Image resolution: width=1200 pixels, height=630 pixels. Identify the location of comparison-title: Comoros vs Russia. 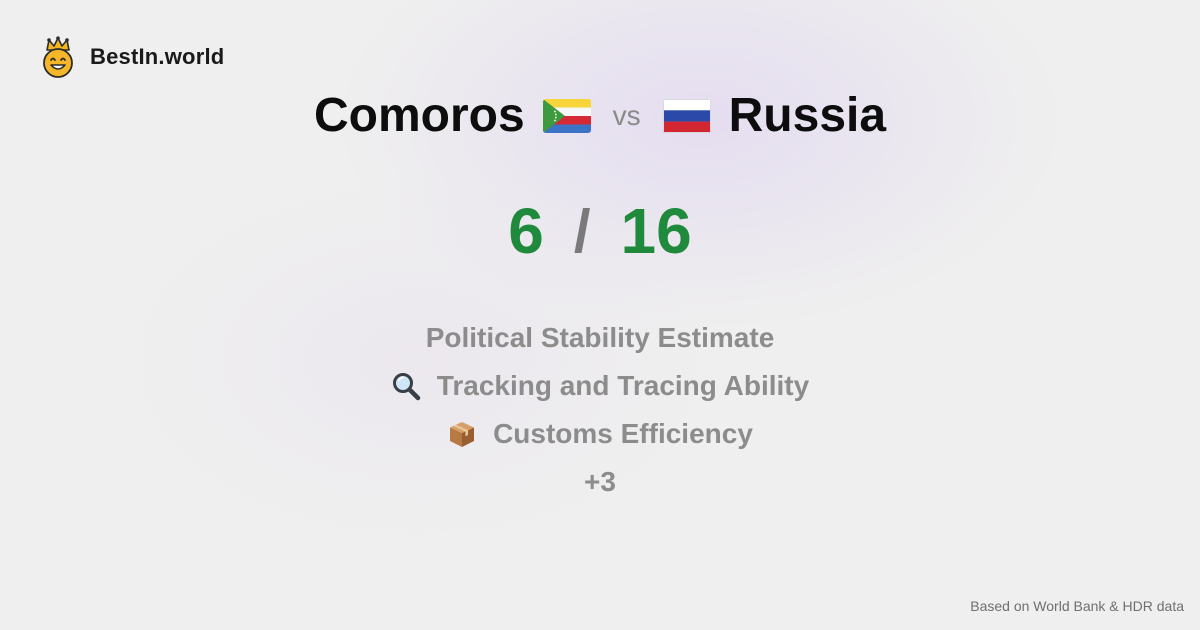
(600, 115).